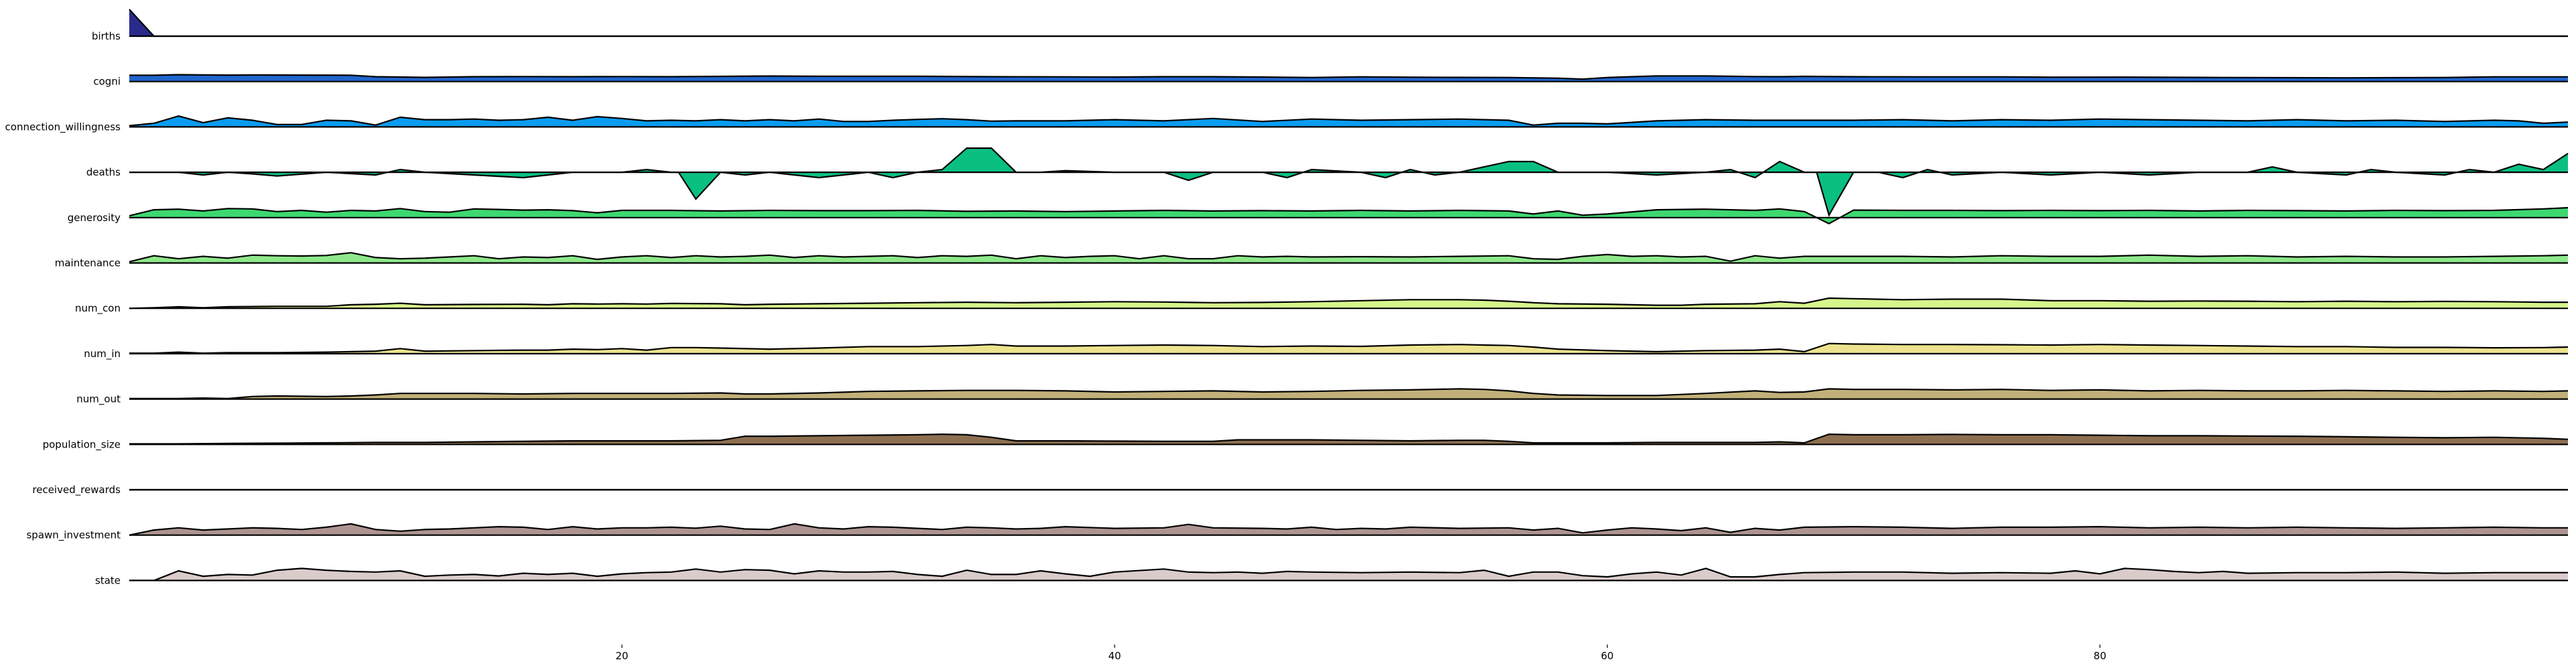  I want to click on ridge-line-generosity, so click(1349, 216).